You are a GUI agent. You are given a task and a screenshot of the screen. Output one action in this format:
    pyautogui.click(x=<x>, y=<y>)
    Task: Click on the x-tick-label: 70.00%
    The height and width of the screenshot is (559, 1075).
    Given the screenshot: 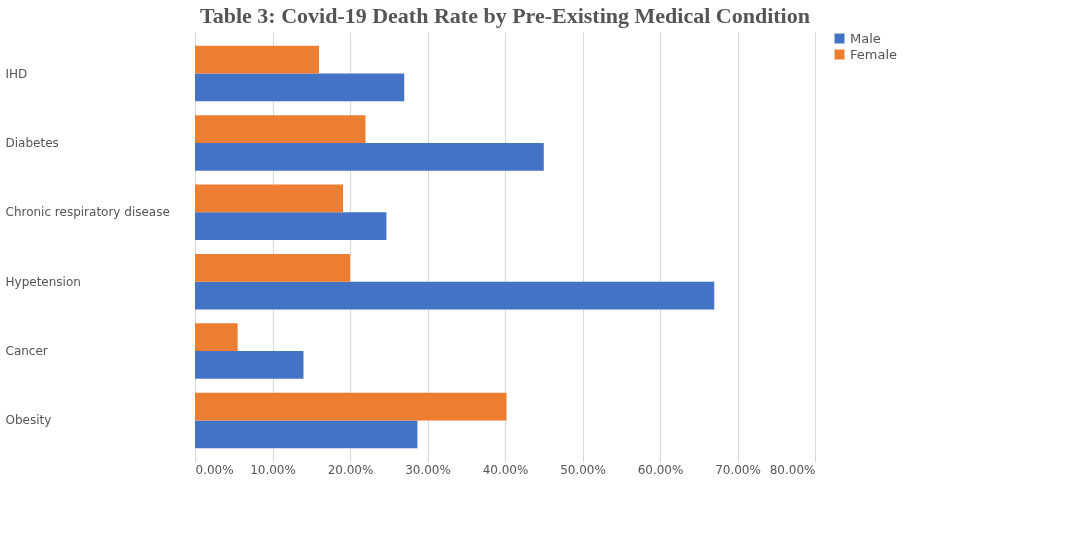 What is the action you would take?
    pyautogui.click(x=738, y=469)
    